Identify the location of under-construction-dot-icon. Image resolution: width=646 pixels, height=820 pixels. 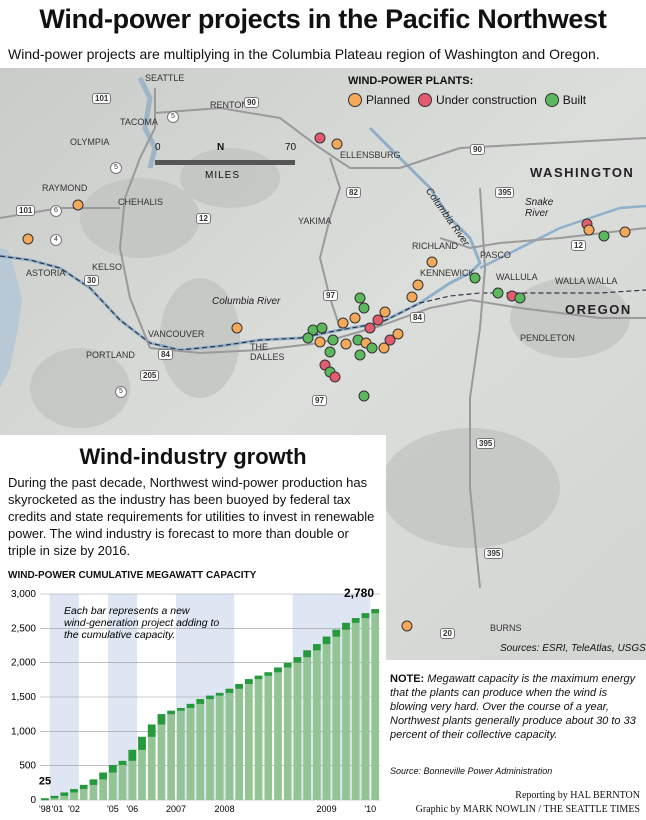
(425, 100).